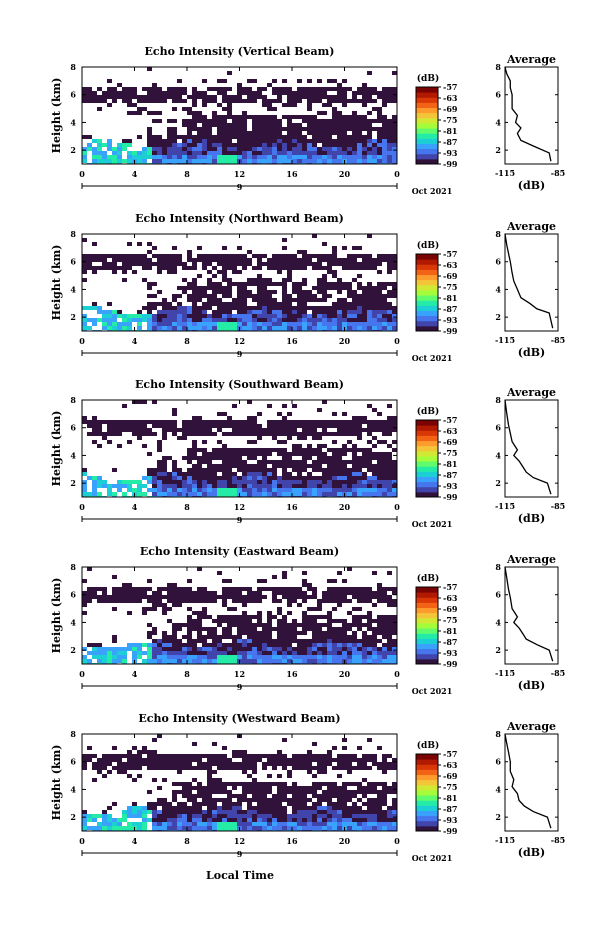 The image size is (613, 929). Describe the element at coordinates (73, 483) in the screenshot. I see `y-tick-label: 2` at that location.